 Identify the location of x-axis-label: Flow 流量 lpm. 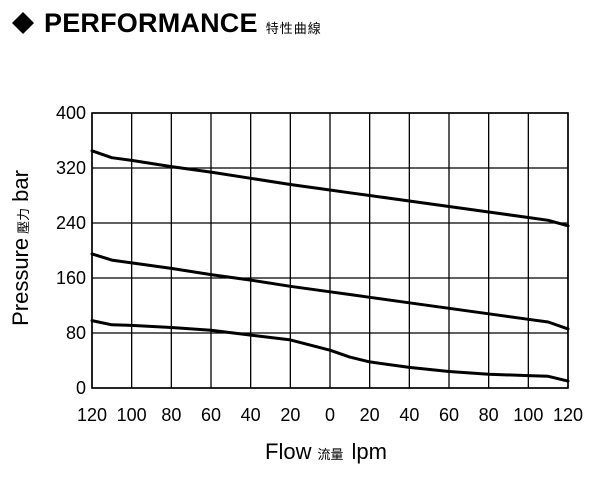
(326, 451).